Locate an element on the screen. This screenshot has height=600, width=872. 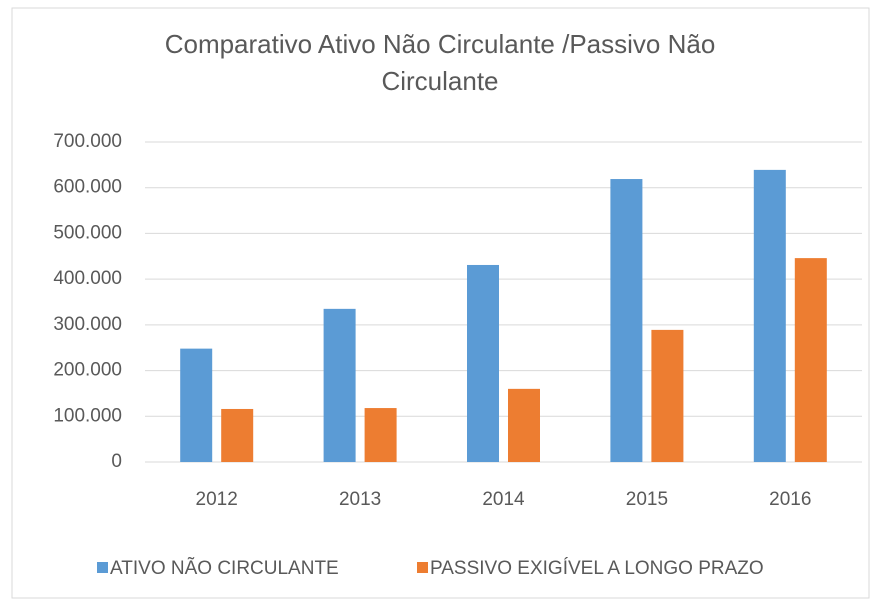
y-tick-label: 100.000 is located at coordinates (87, 415).